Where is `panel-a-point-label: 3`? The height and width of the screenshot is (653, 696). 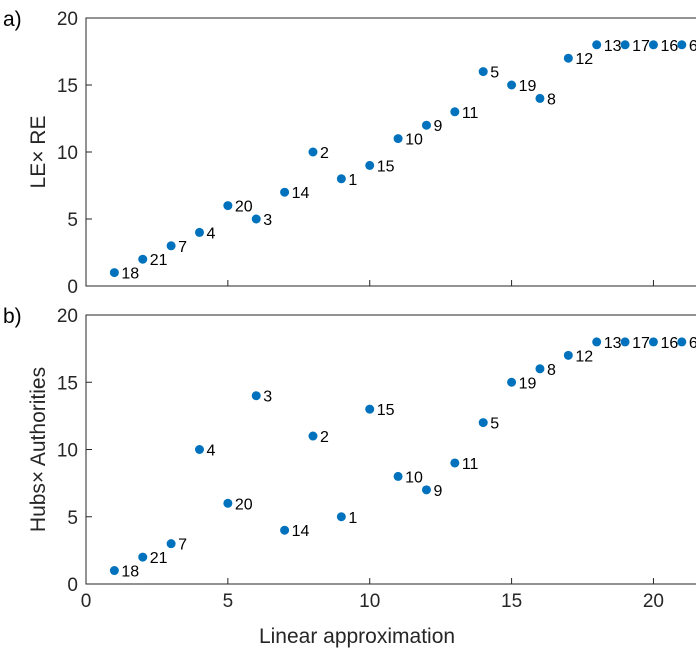
panel-a-point-label: 3 is located at coordinates (267, 220).